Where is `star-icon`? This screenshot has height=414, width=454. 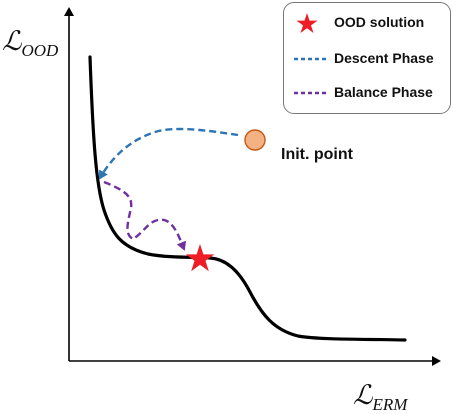 star-icon is located at coordinates (307, 23).